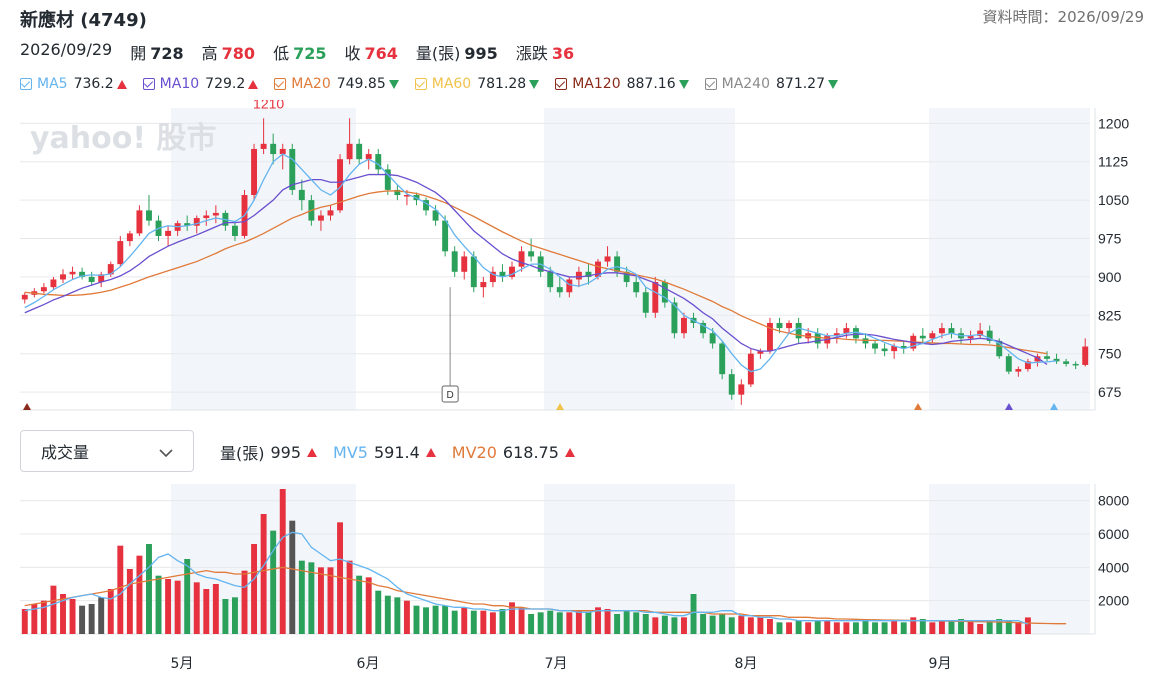 The height and width of the screenshot is (687, 1162). What do you see at coordinates (123, 138) in the screenshot?
I see `watermark: yahoo! 股市` at bounding box center [123, 138].